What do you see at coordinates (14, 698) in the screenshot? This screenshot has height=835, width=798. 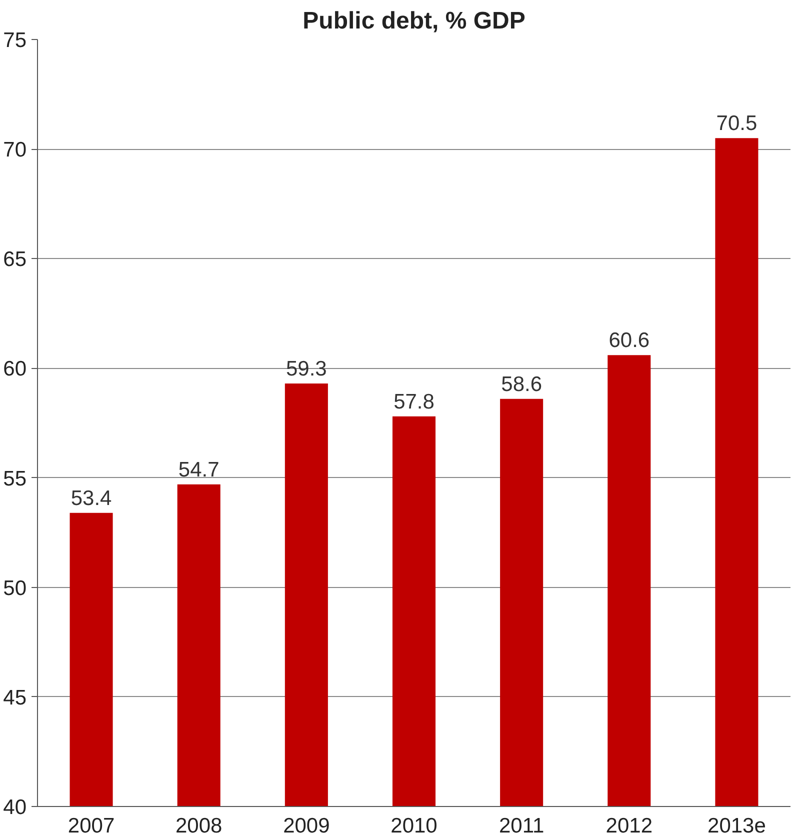 I see `y-tick-label: 45` at bounding box center [14, 698].